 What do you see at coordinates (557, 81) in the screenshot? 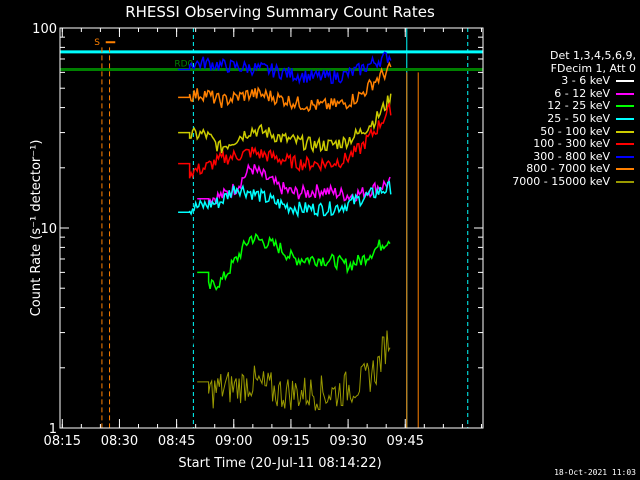
I see `legend-item-0: 3 - 6 keV` at bounding box center [557, 81].